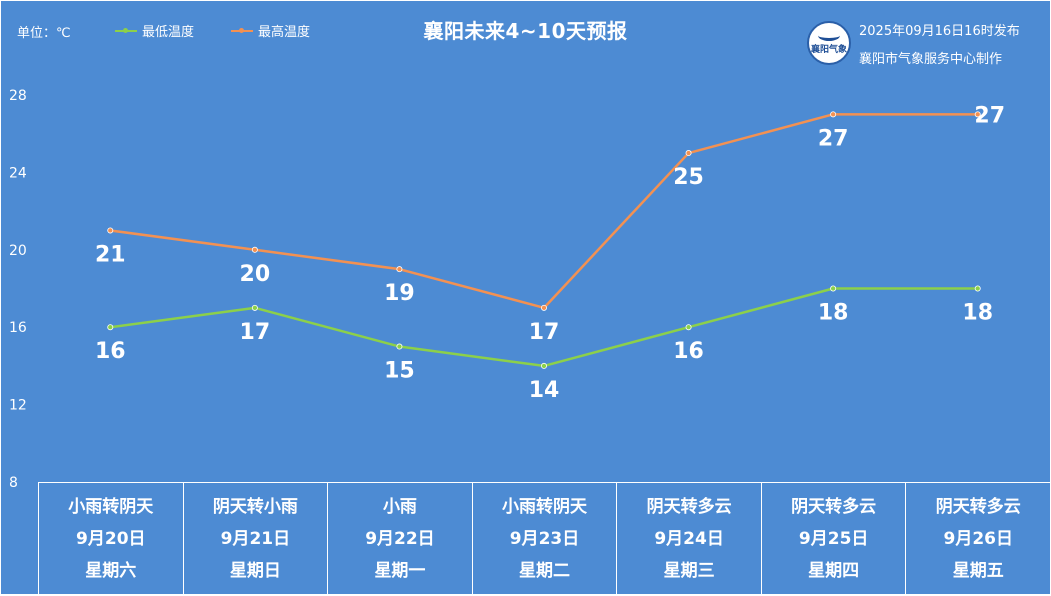 This screenshot has width=1051, height=596. What do you see at coordinates (828, 50) in the screenshot?
I see `logo-mark: 襄阳气象` at bounding box center [828, 50].